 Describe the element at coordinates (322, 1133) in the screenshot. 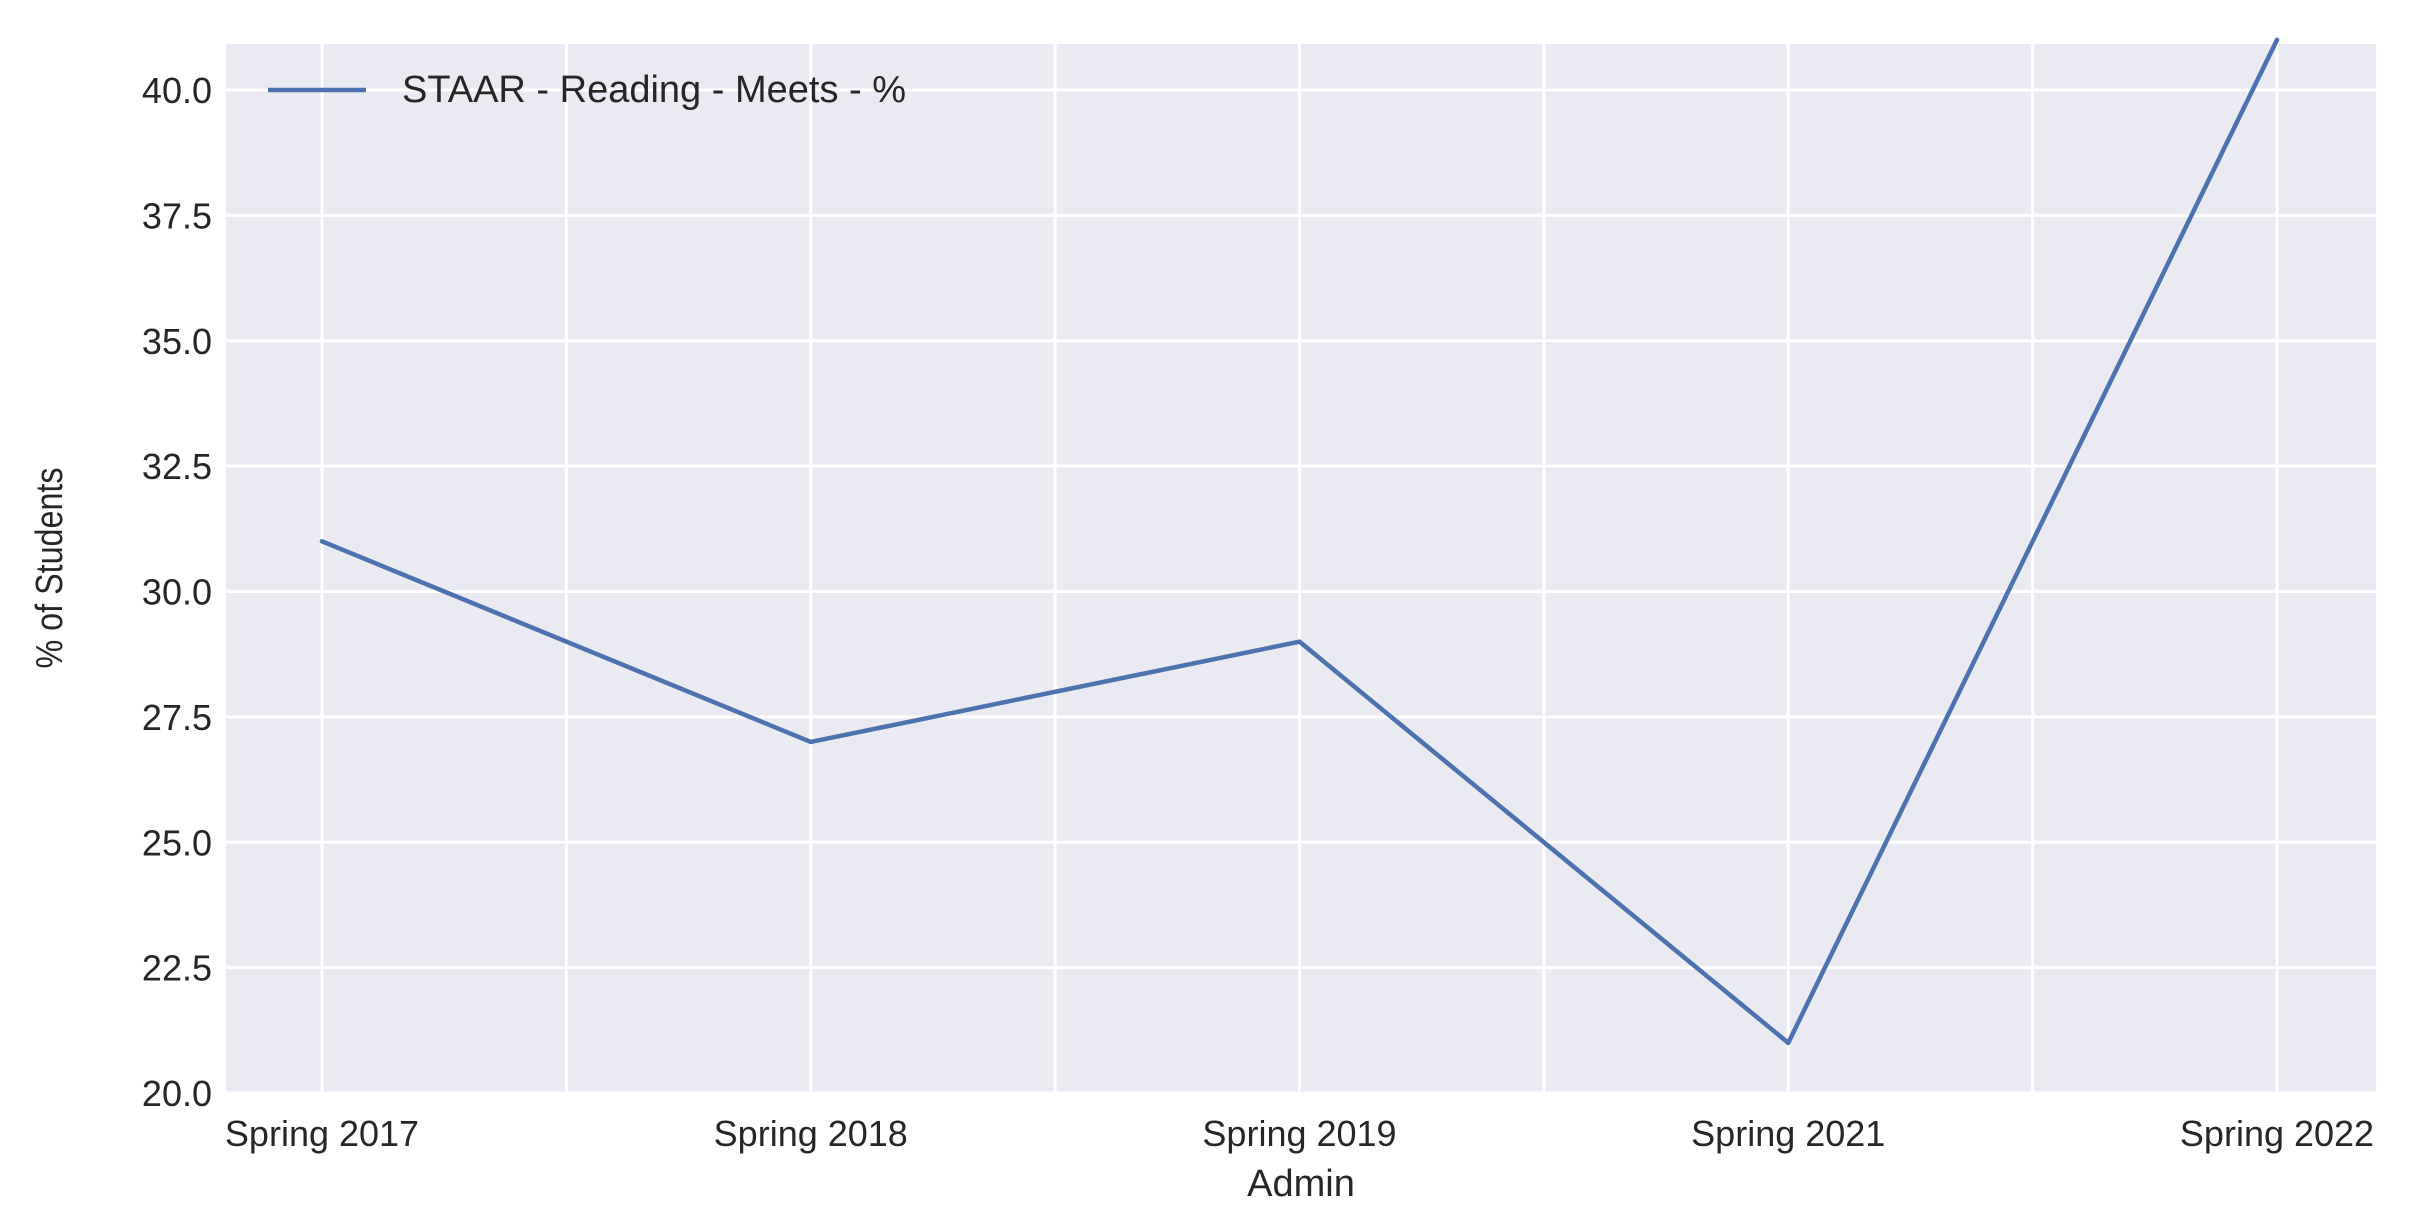

I see `x-tick-label: Spring 2017` at that location.